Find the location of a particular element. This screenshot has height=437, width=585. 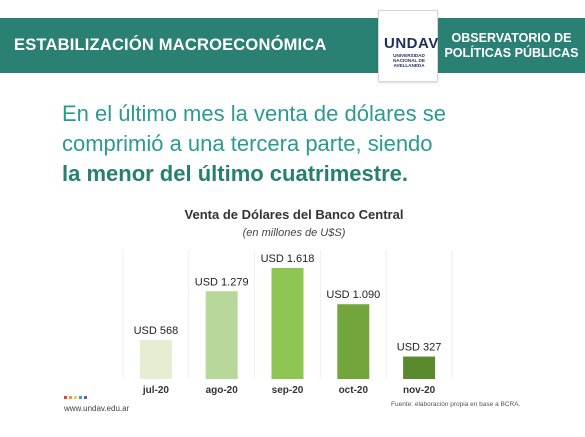

x-tick-label-jul-20: jul-20 is located at coordinates (156, 390).